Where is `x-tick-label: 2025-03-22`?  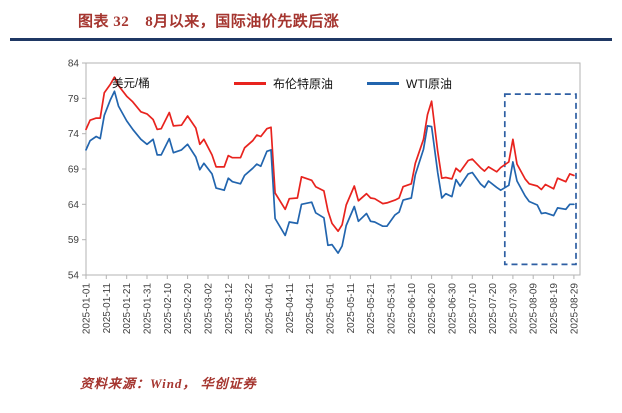
x-tick-label: 2025-03-22 is located at coordinates (249, 309).